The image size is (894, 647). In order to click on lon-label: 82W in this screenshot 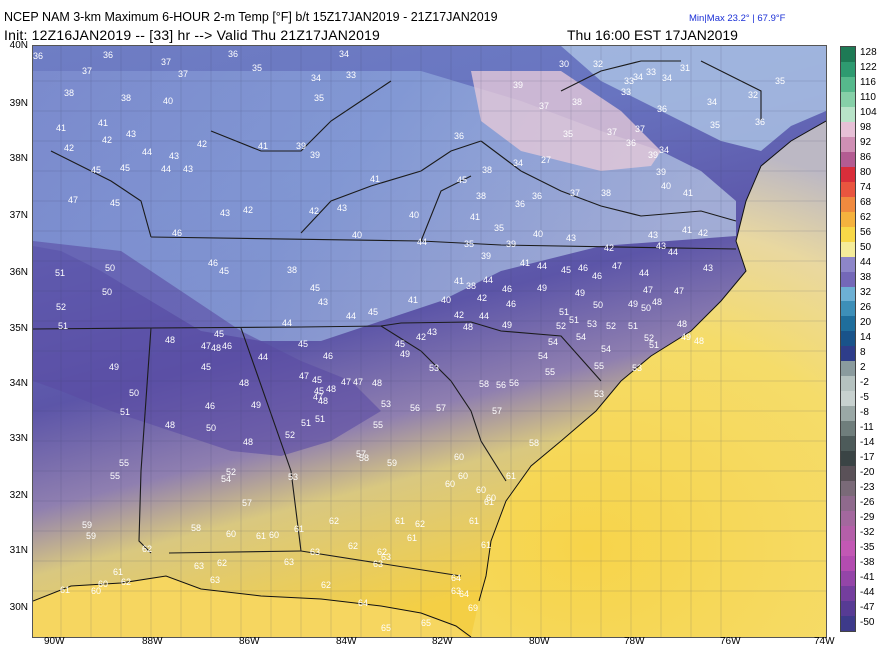, I will do `click(442, 641)`.